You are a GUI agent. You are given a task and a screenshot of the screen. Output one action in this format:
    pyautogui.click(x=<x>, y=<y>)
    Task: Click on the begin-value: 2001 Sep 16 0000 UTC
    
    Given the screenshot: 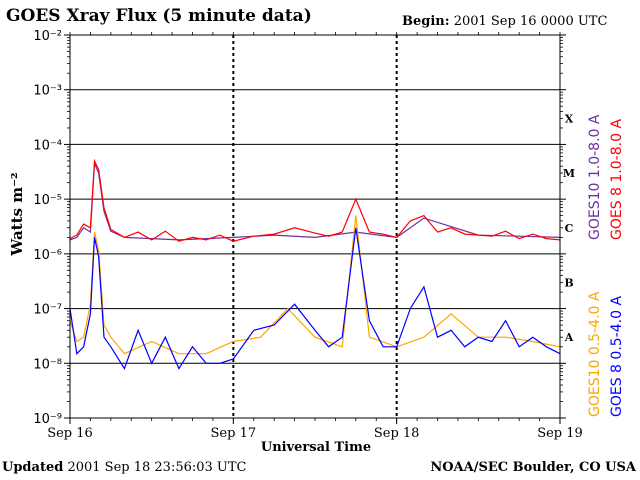 What is the action you would take?
    pyautogui.click(x=530, y=21)
    